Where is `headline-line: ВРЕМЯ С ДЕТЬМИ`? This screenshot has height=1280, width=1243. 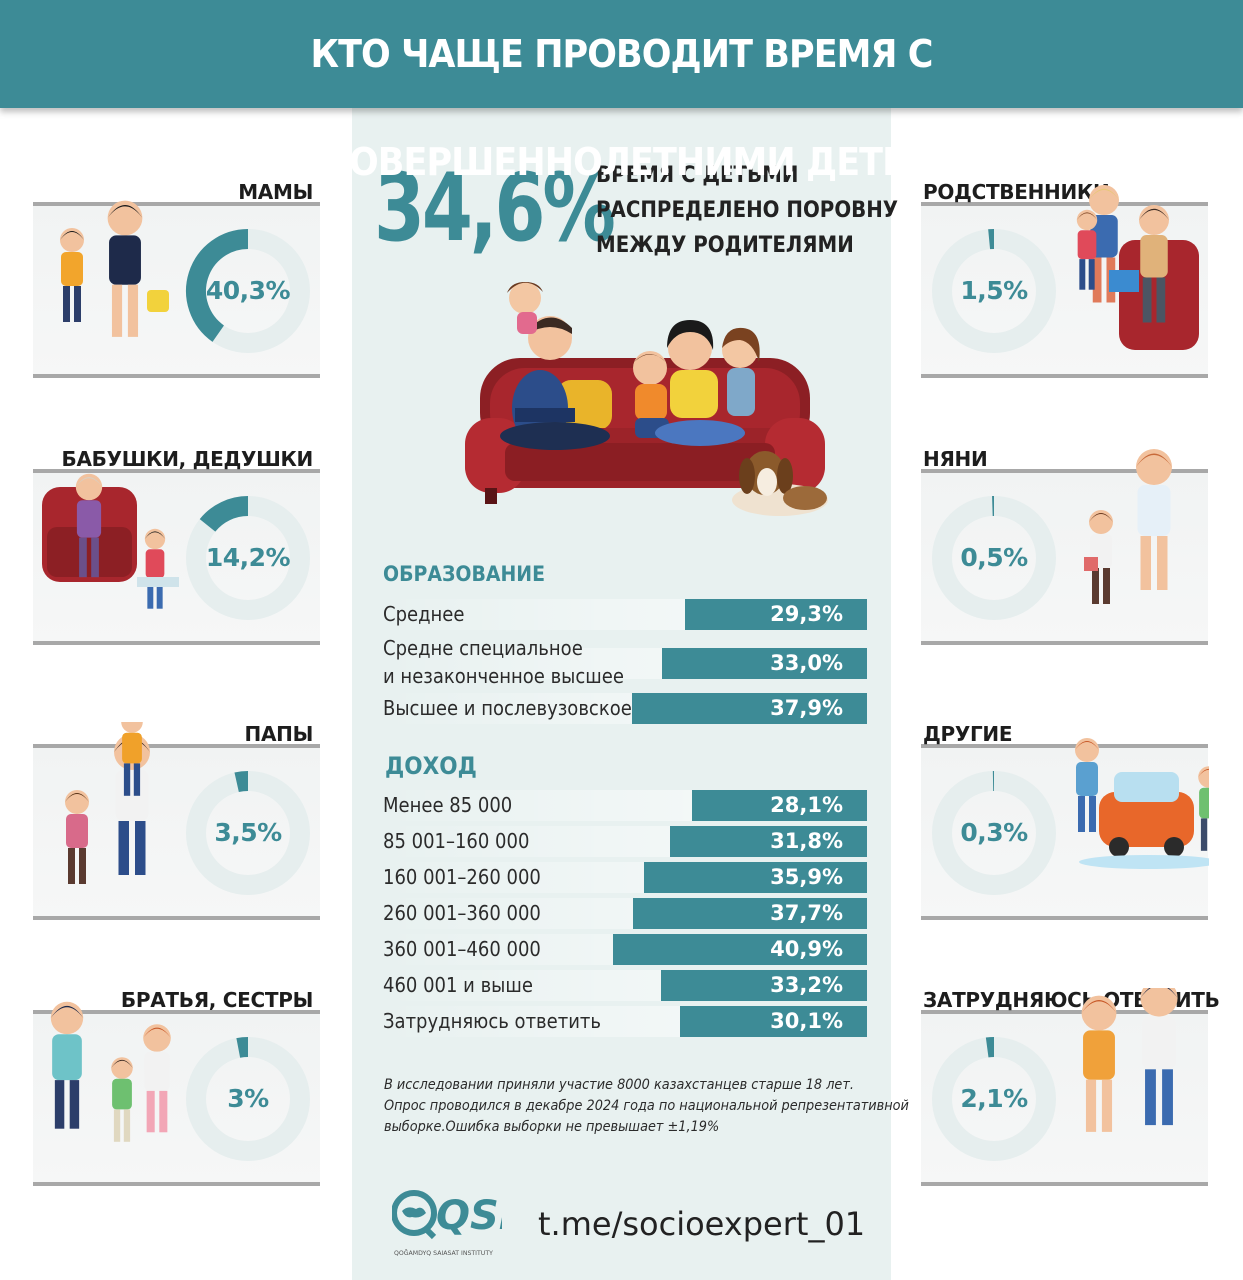
headline-line: ВРЕМЯ С ДЕТЬМИ is located at coordinates (697, 175).